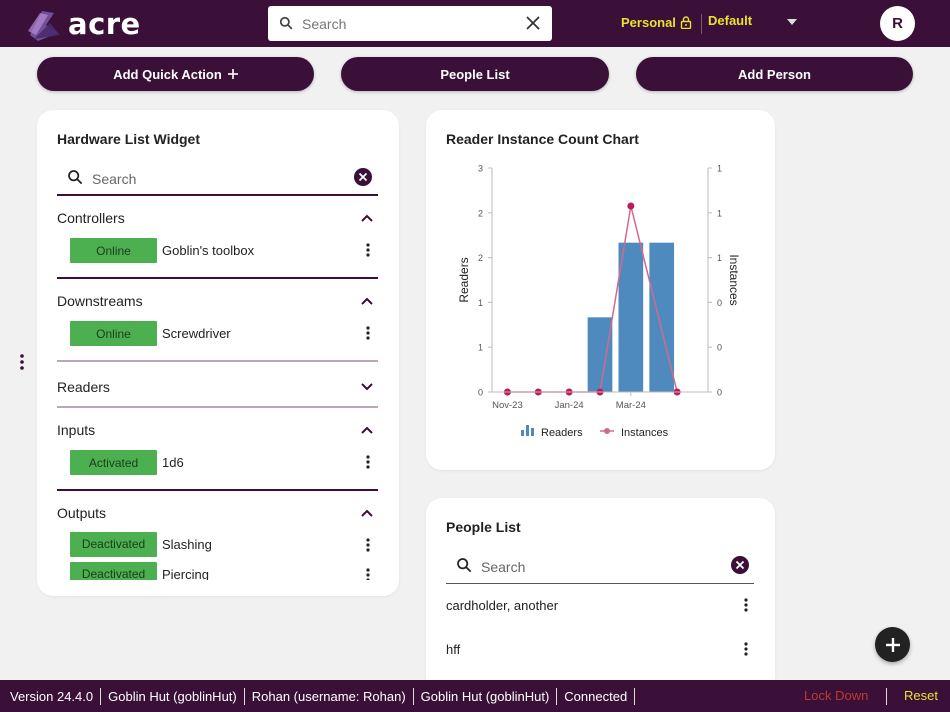  I want to click on list-item: Activated 1d6, so click(217, 462).